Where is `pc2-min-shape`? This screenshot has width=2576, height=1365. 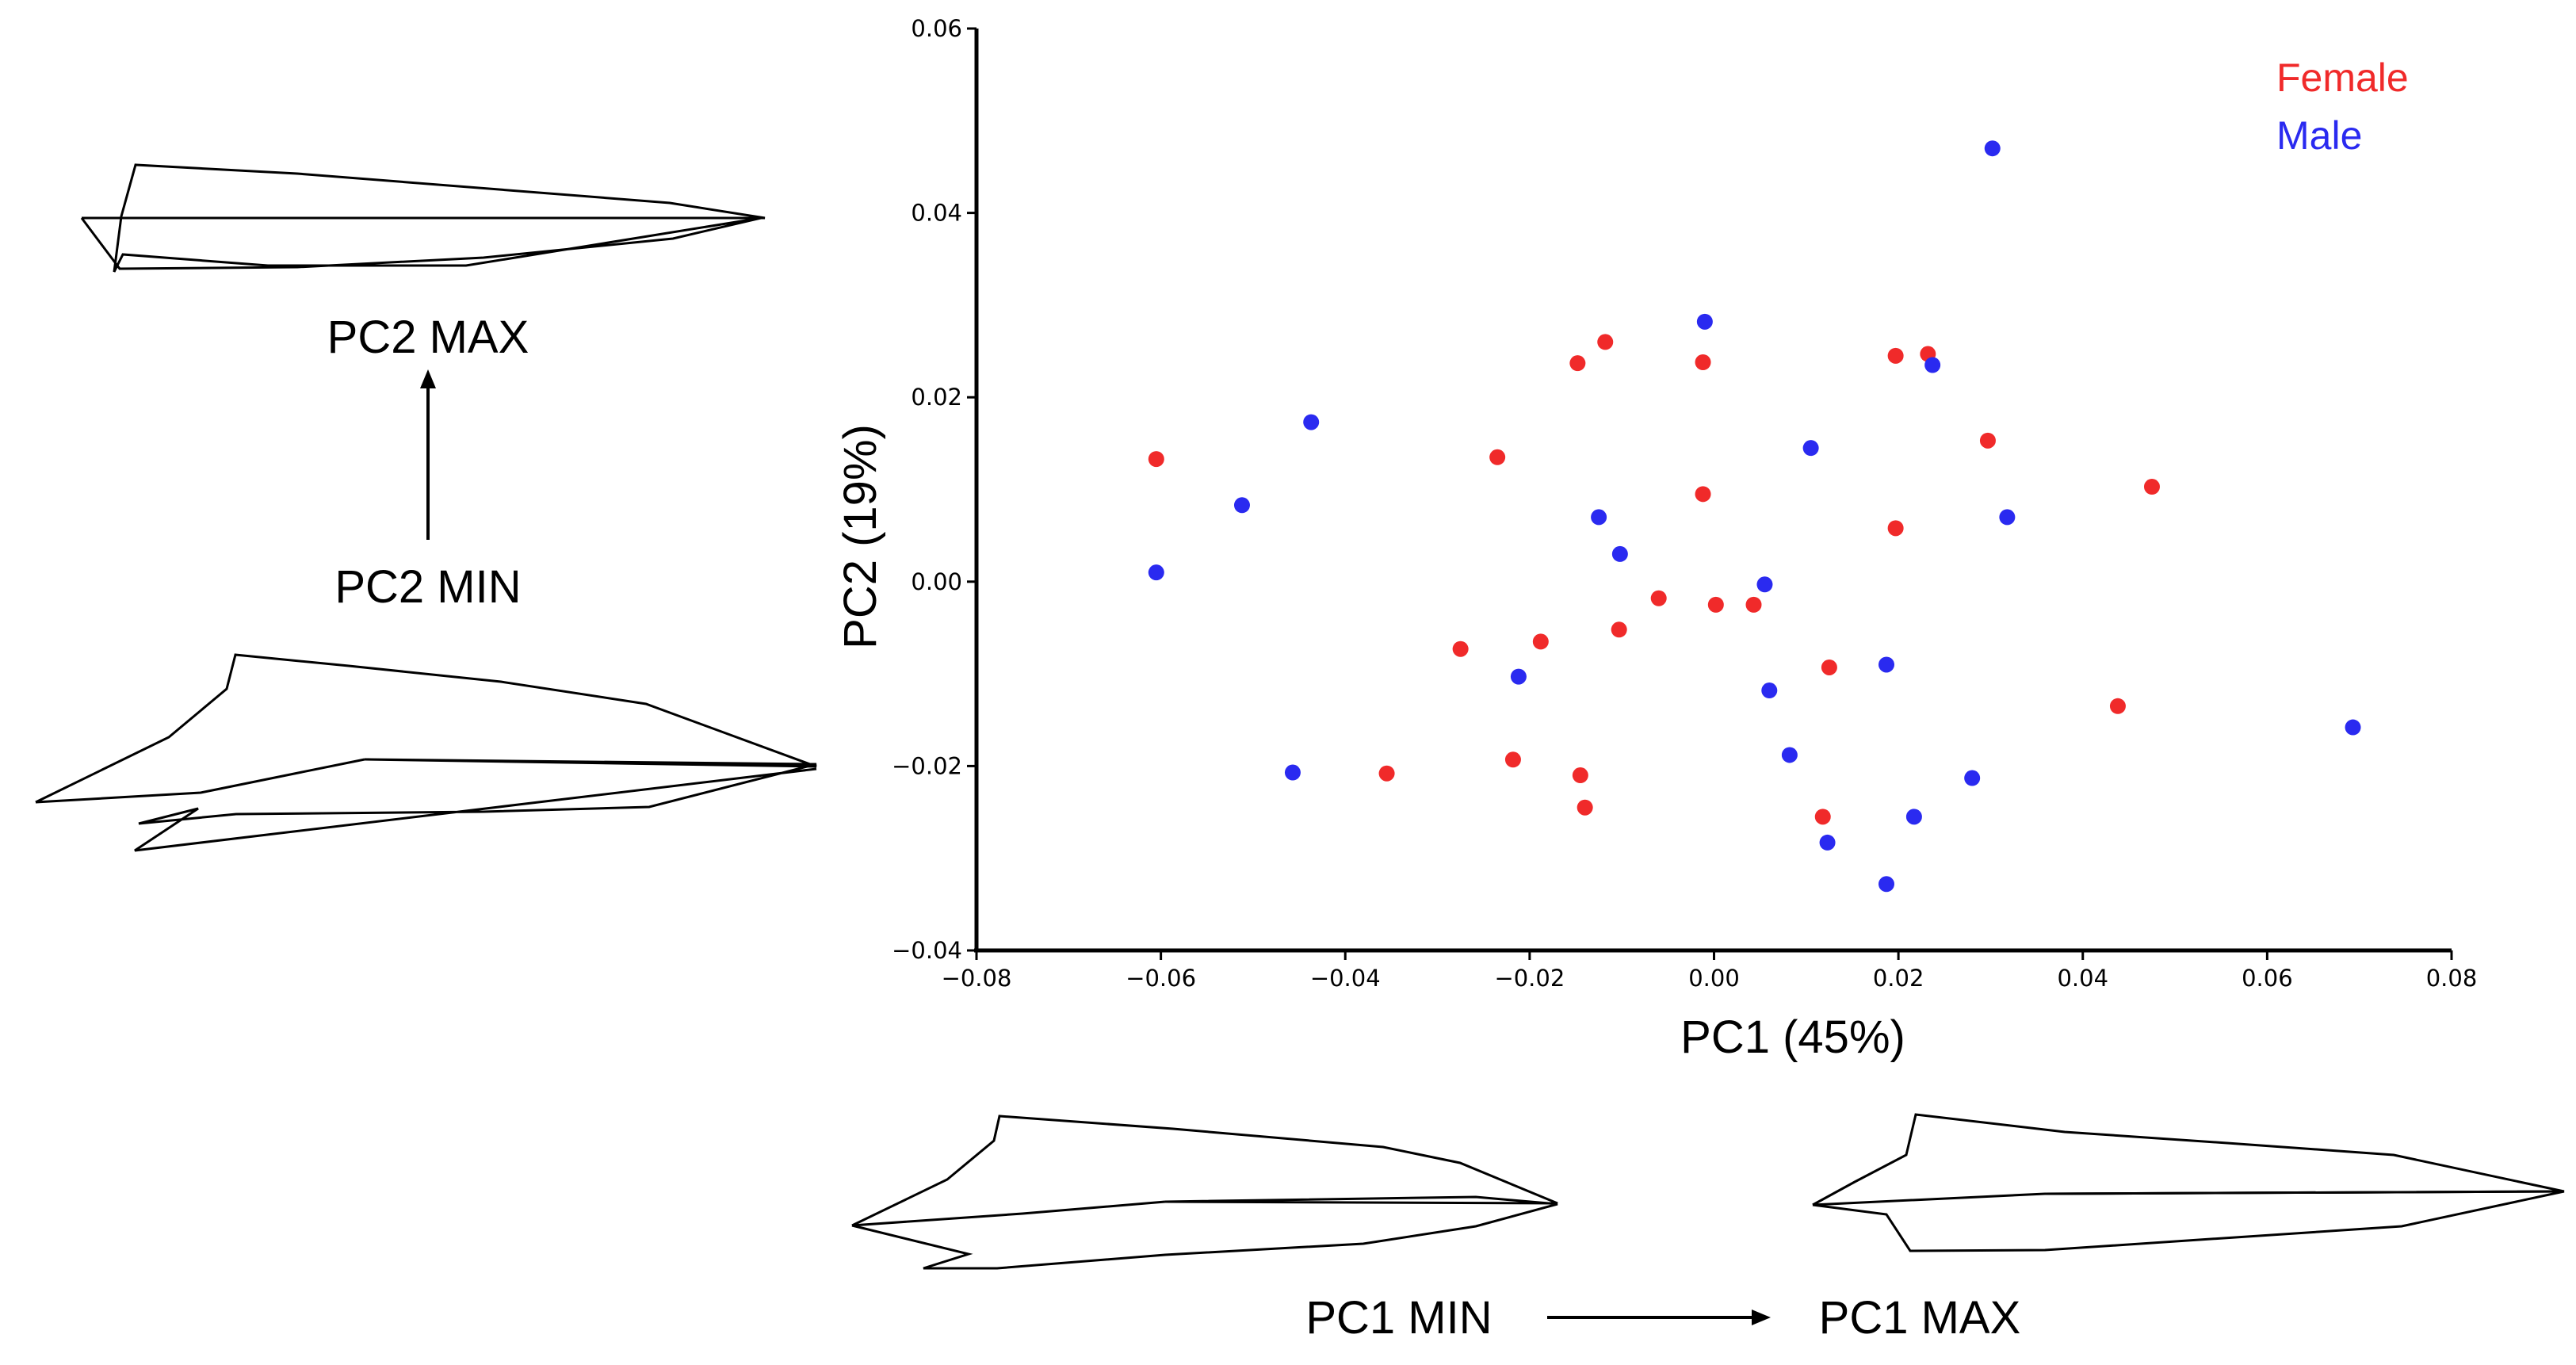 pc2-min-shape is located at coordinates (426, 752).